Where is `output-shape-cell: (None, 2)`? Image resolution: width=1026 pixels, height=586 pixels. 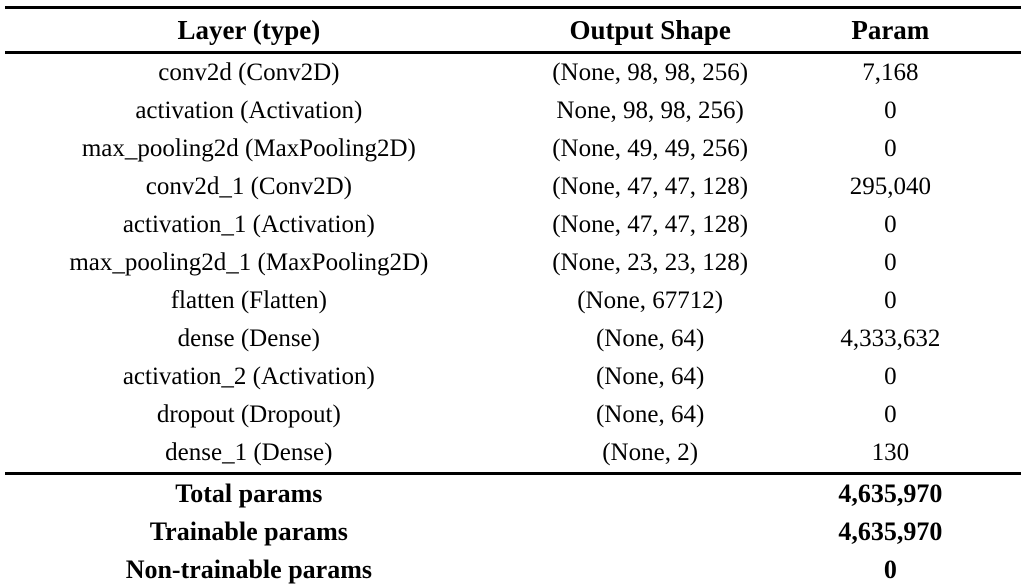 output-shape-cell: (None, 2) is located at coordinates (650, 454).